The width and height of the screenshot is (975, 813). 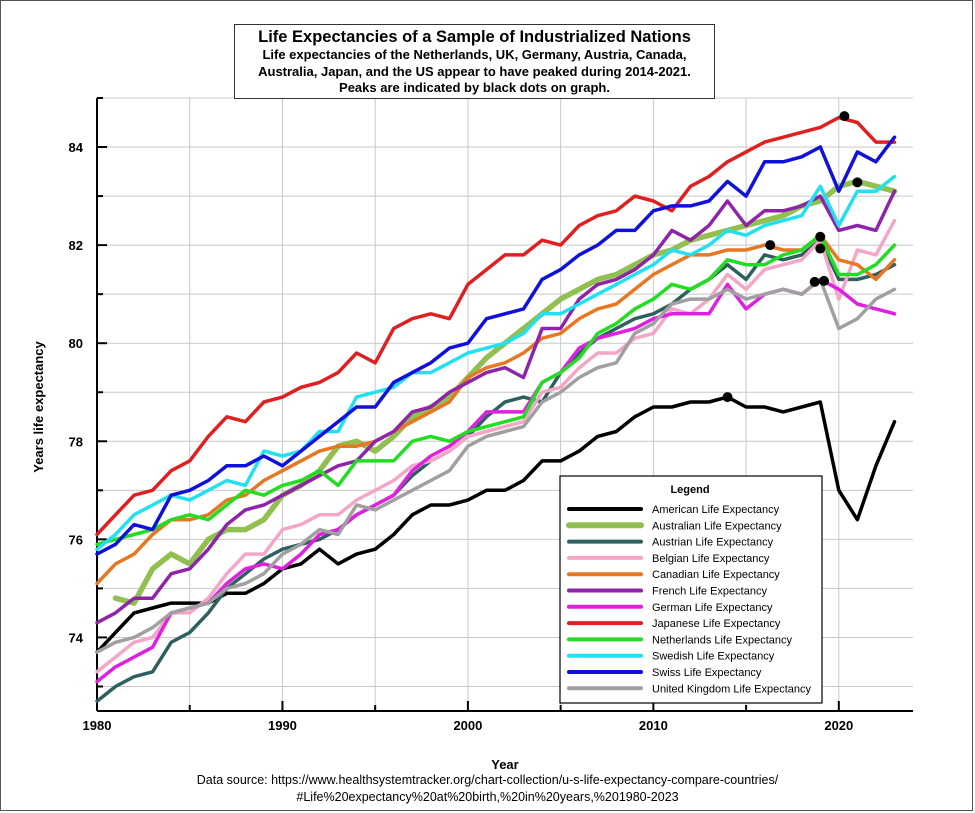 I want to click on x-tick-label: 1980, so click(x=97, y=725).